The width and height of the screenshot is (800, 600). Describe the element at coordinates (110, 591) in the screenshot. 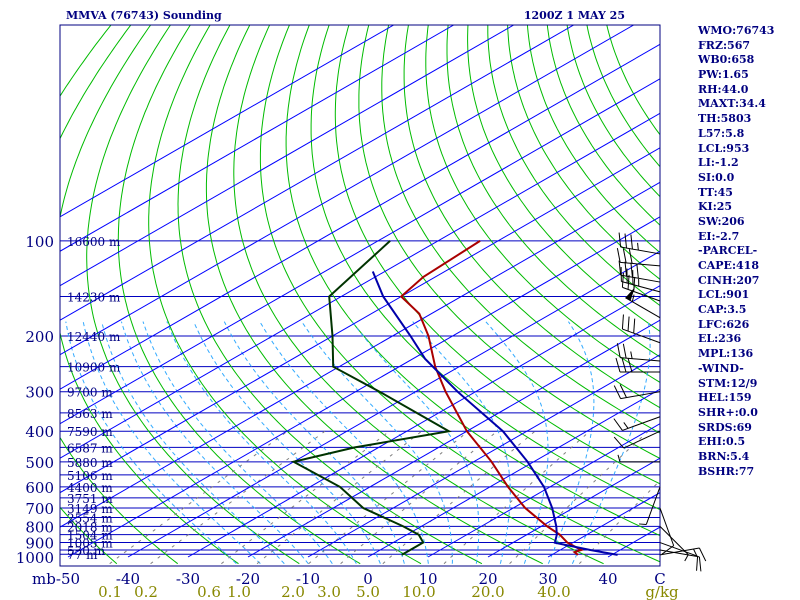

I see `mixing-ratio-label: 0.1` at that location.